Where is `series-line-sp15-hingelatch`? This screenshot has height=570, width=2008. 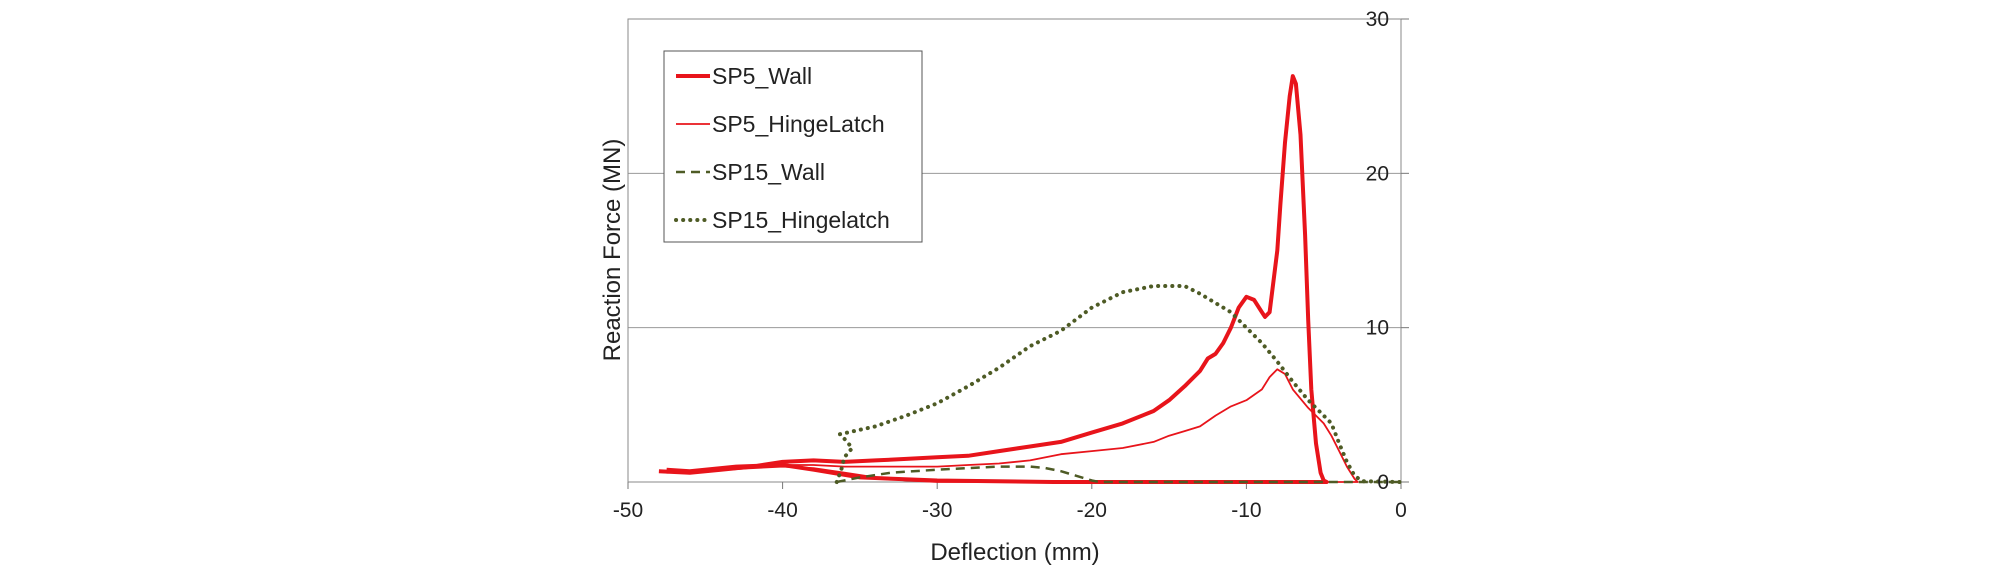 series-line-sp15-hingelatch is located at coordinates (1118, 384).